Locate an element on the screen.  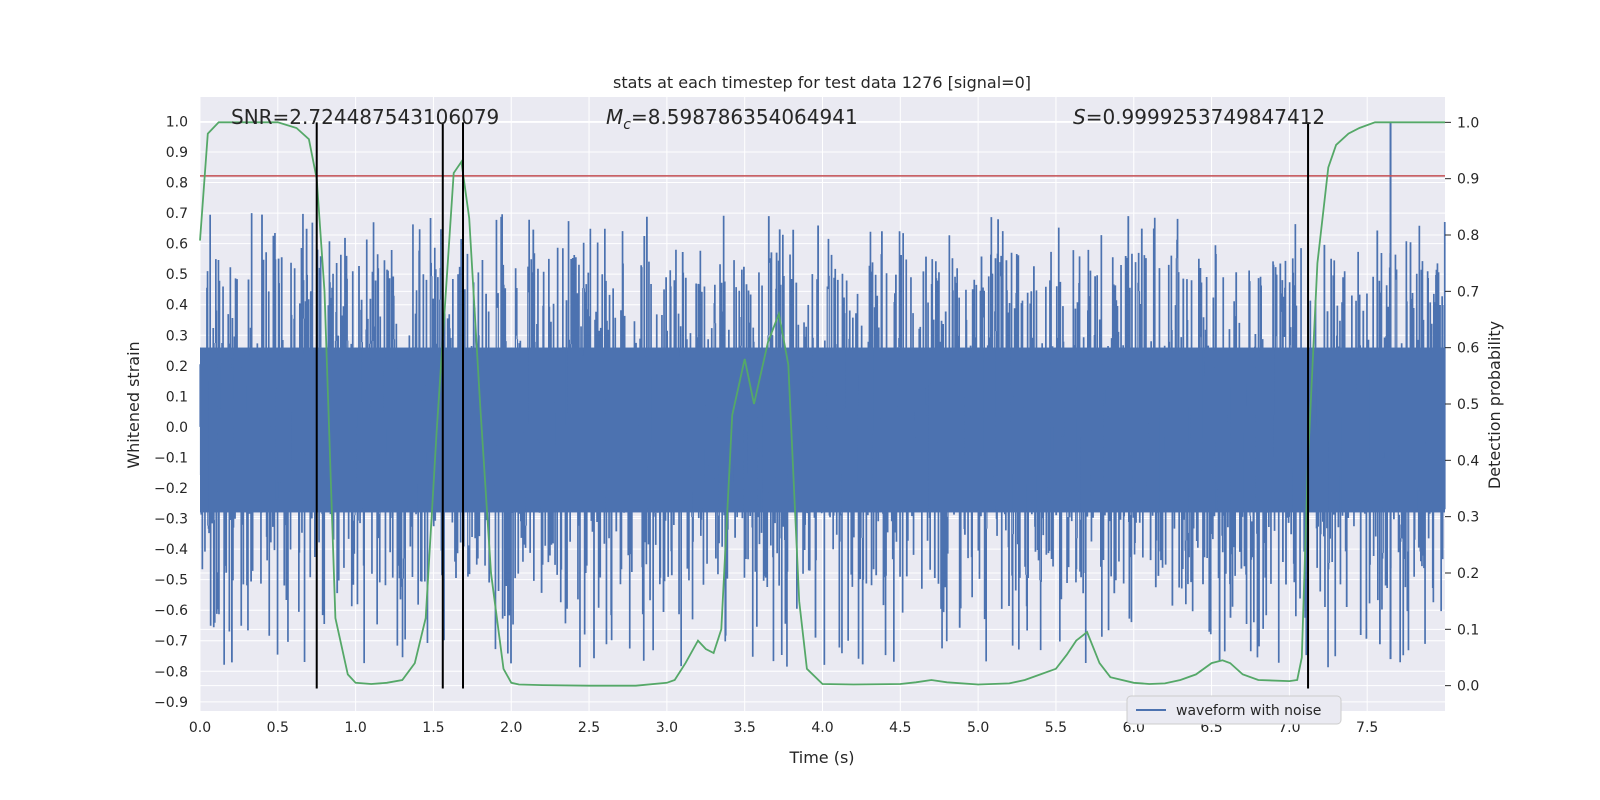
y-right-tick-label: 0.2 is located at coordinates (1468, 574).